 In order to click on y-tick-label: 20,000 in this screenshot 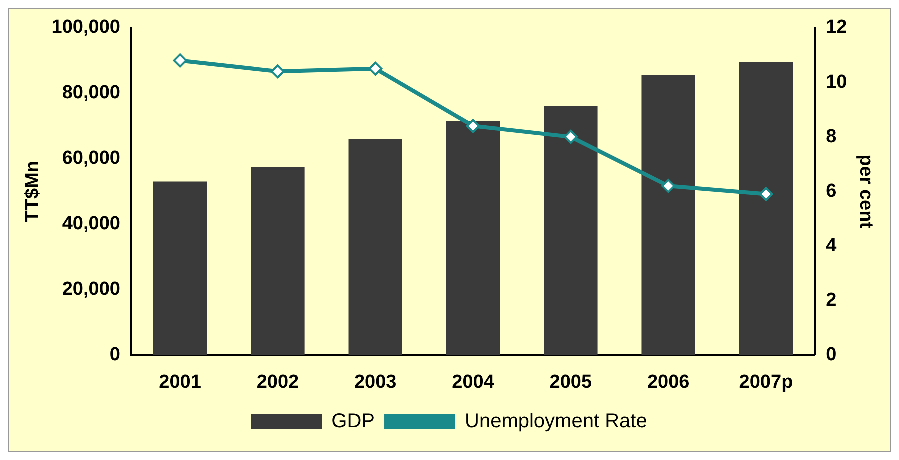, I will do `click(91, 289)`.